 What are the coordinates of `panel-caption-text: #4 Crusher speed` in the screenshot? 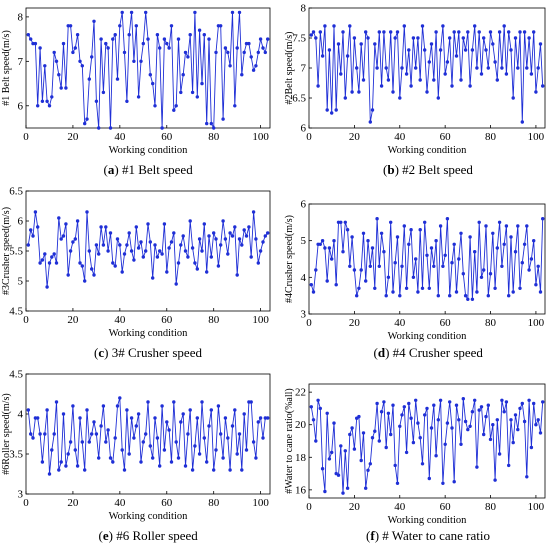 It's located at (436, 352).